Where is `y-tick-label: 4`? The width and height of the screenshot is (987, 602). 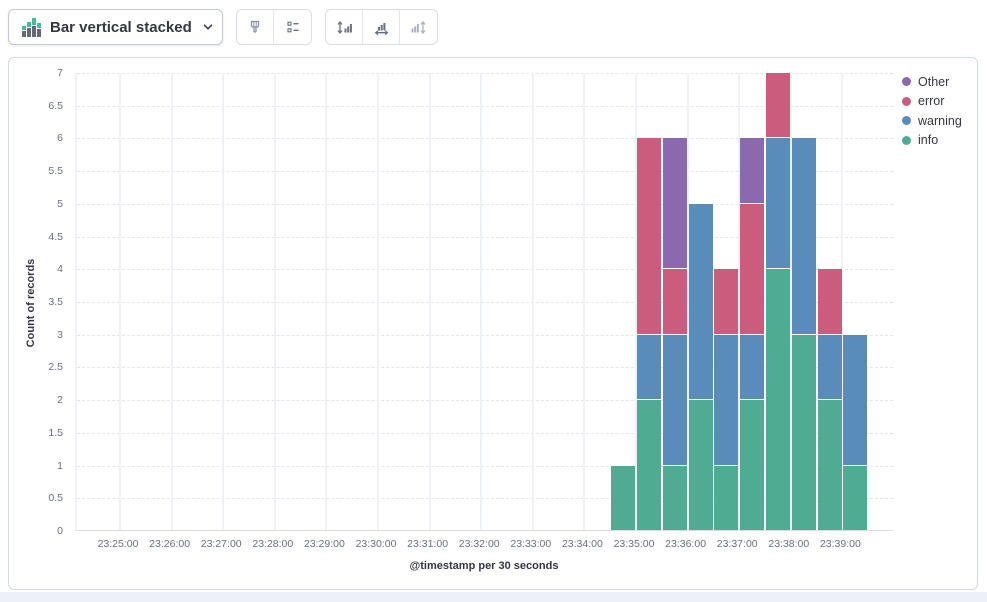 y-tick-label: 4 is located at coordinates (60, 269).